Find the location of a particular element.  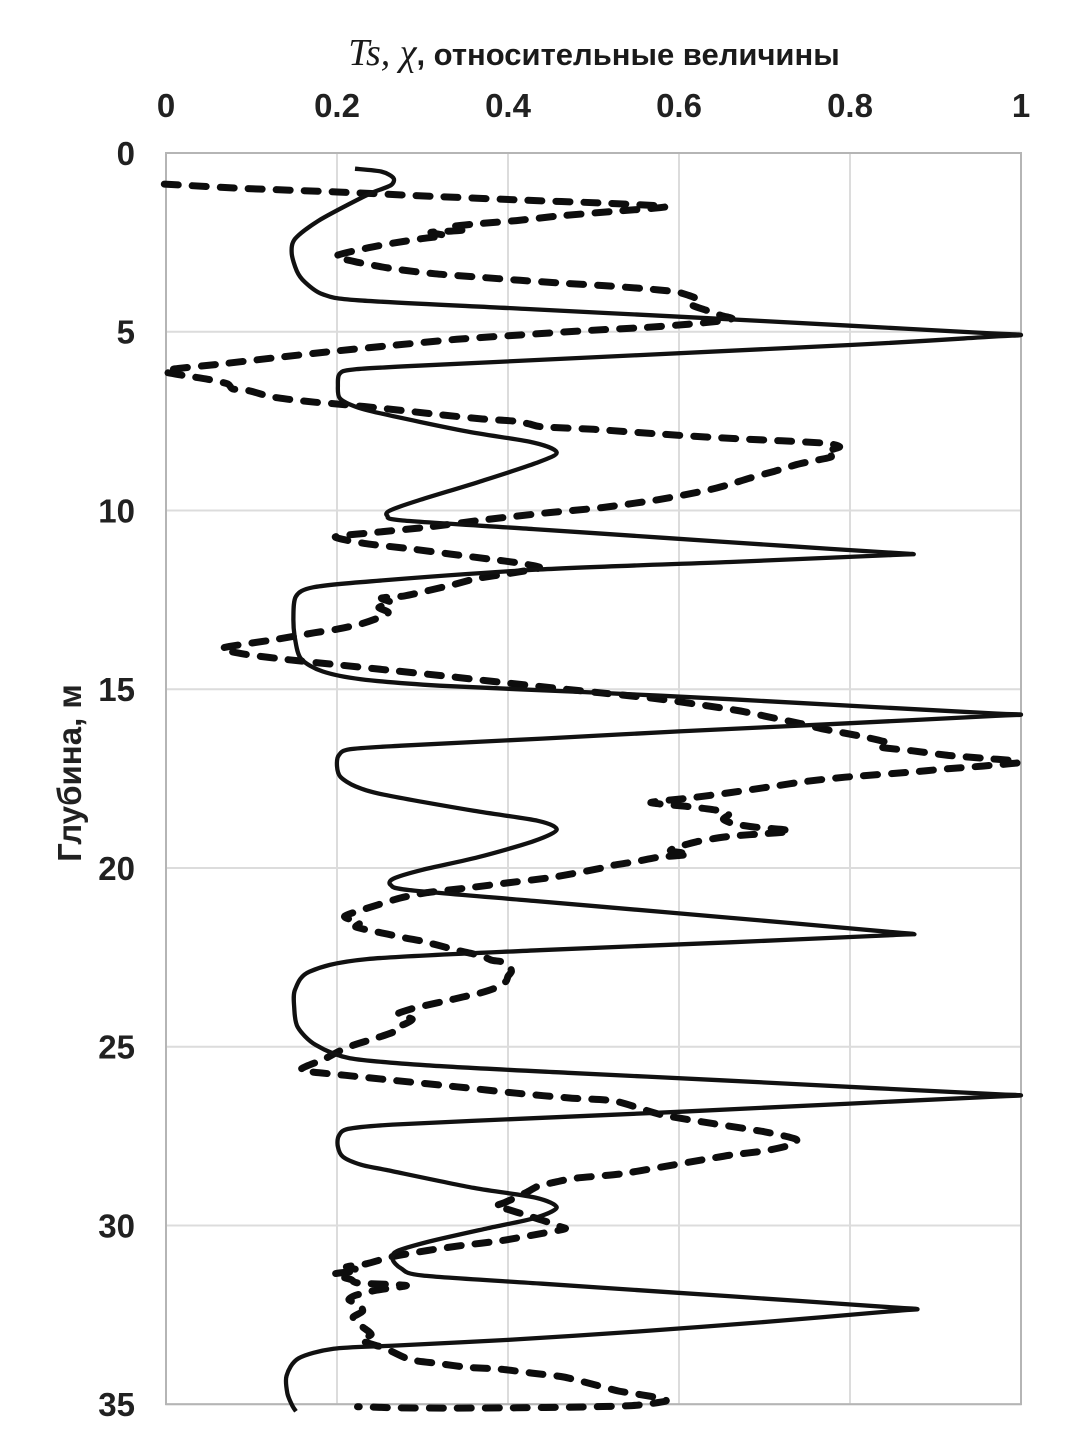

svg-text: 15 is located at coordinates (116, 689).